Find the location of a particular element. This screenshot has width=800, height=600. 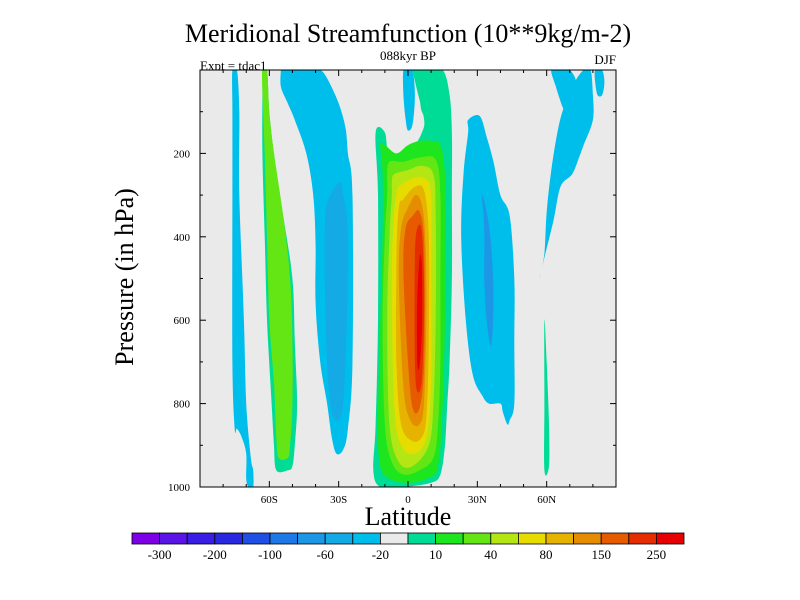

y-tick-label: 1000 is located at coordinates (179, 488).